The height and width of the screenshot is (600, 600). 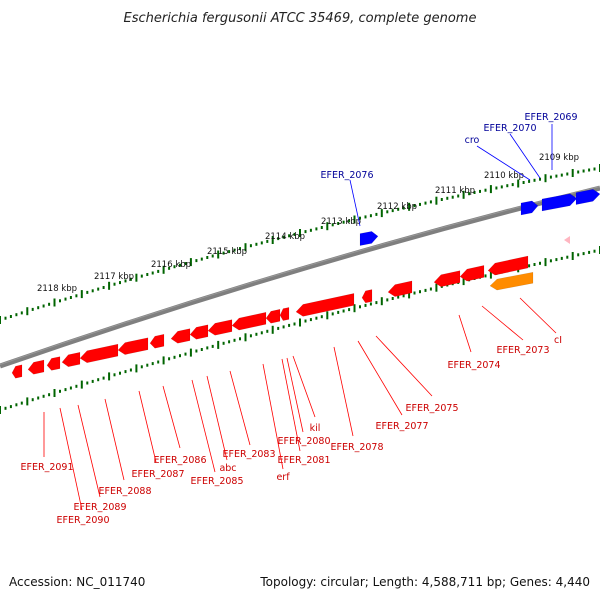 I want to click on gene-label: EFER_2089, so click(x=100, y=507).